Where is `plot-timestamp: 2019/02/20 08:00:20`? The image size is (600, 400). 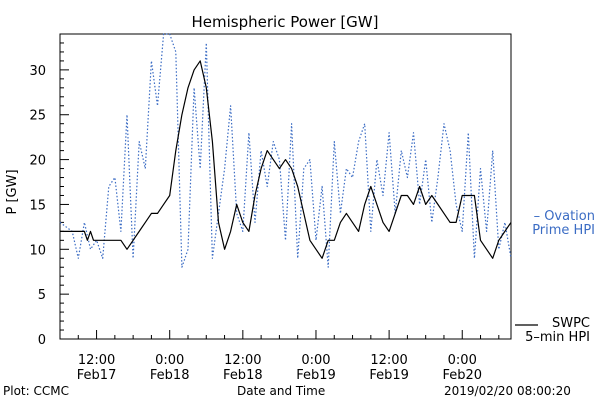 plot-timestamp: 2019/02/20 08:00:20 is located at coordinates (507, 391).